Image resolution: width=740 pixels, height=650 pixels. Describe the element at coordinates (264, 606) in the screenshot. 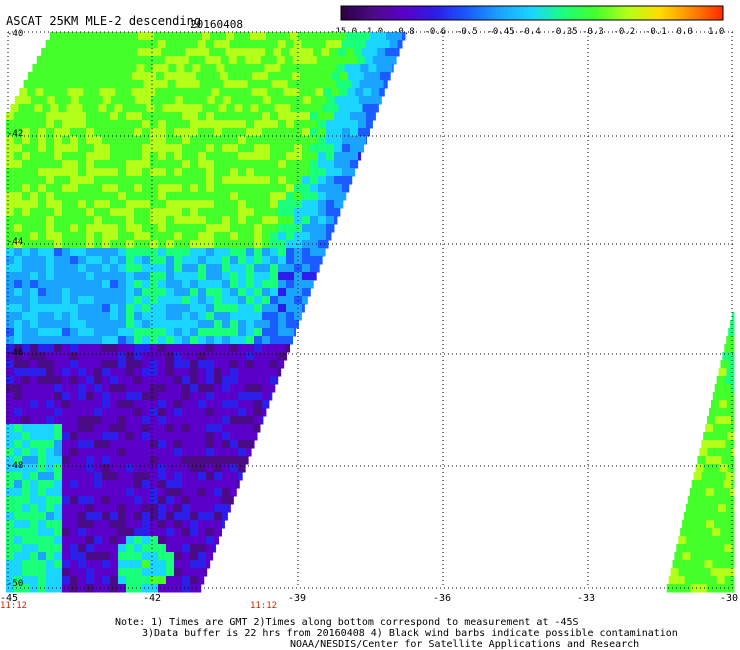

I see `time-label-2: 11:12` at that location.